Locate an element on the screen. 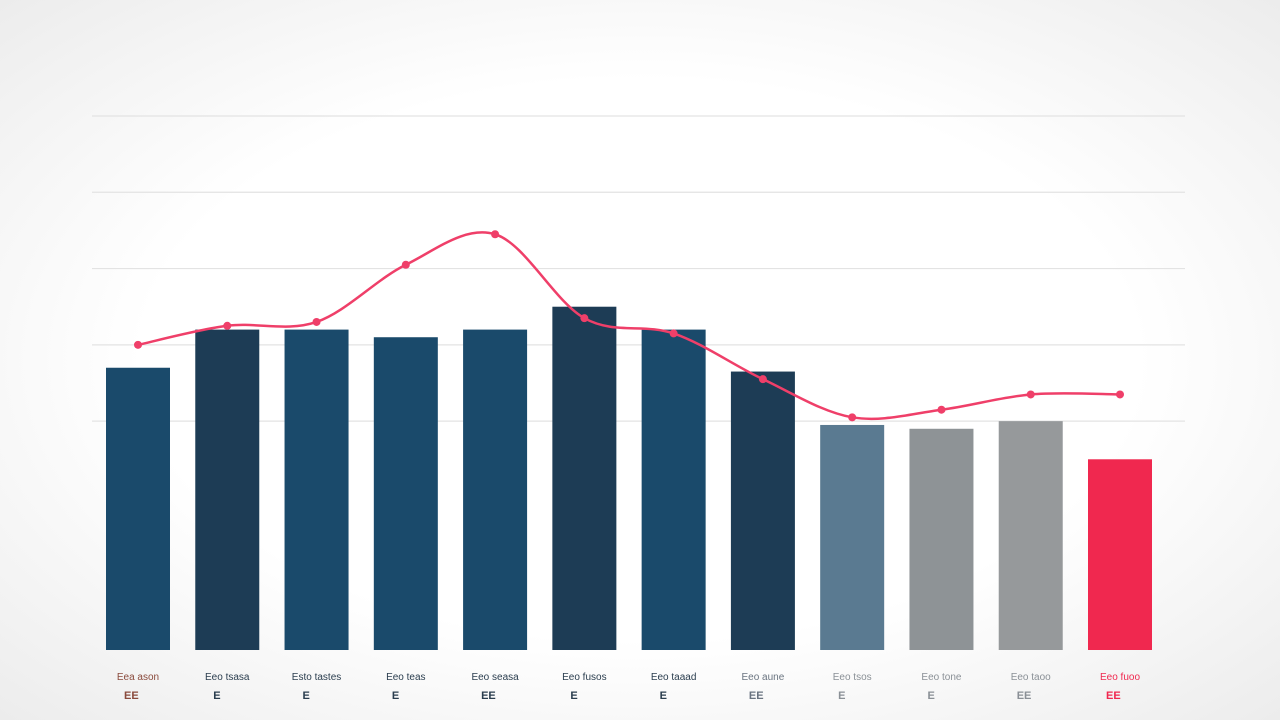 The height and width of the screenshot is (720, 1280). category-label: Eeo seasa is located at coordinates (495, 677).